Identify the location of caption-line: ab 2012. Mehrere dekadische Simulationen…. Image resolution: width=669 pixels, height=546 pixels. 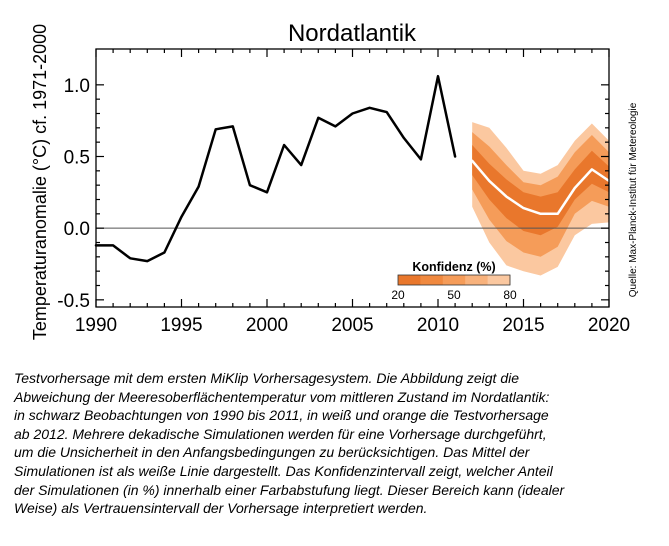
(280, 433).